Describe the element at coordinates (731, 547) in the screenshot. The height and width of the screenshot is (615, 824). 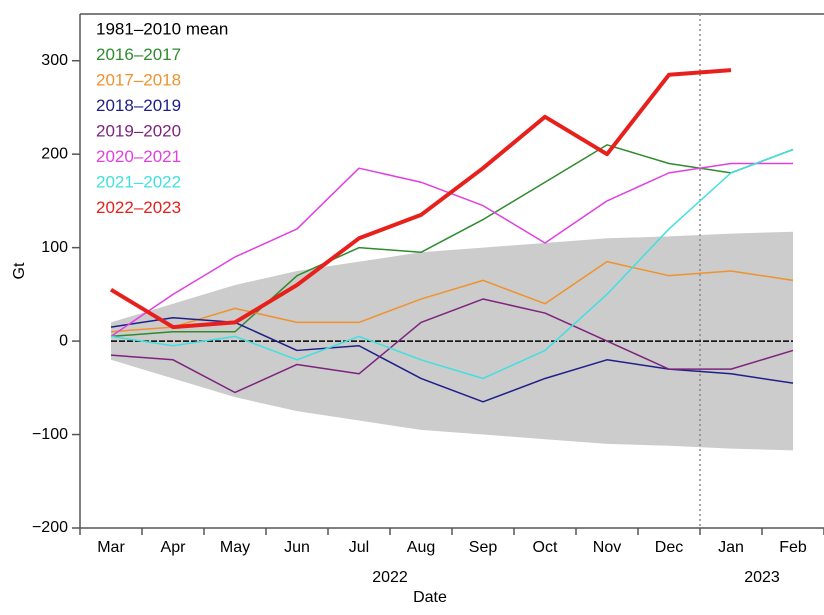
I see `x-tick-label: Jan` at that location.